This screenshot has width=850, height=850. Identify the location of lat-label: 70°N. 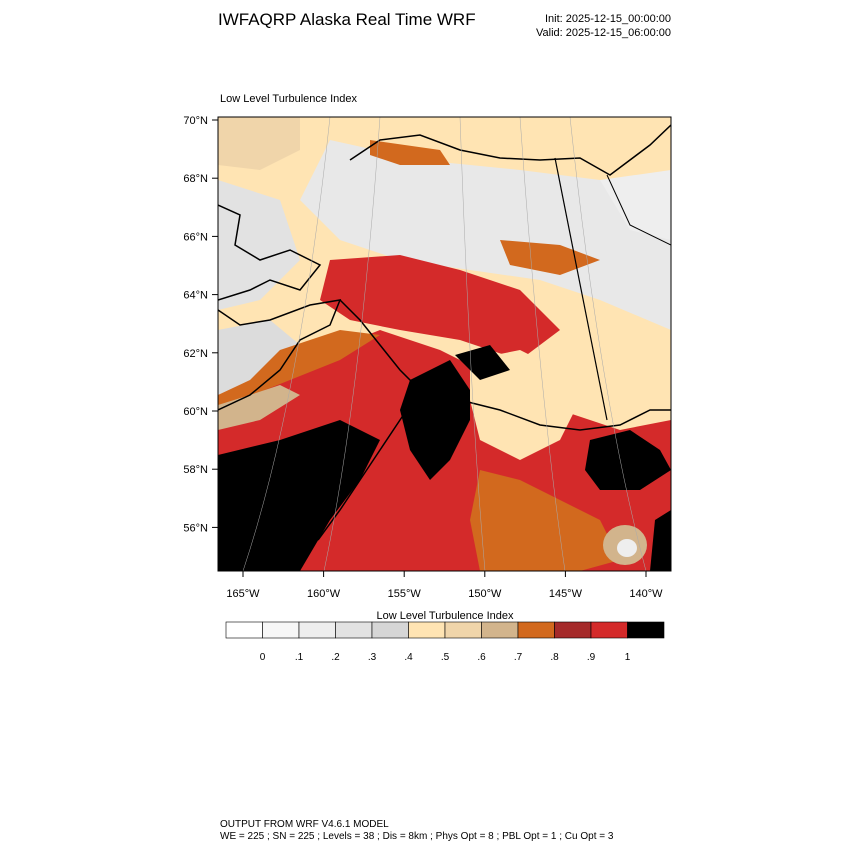
(195, 121).